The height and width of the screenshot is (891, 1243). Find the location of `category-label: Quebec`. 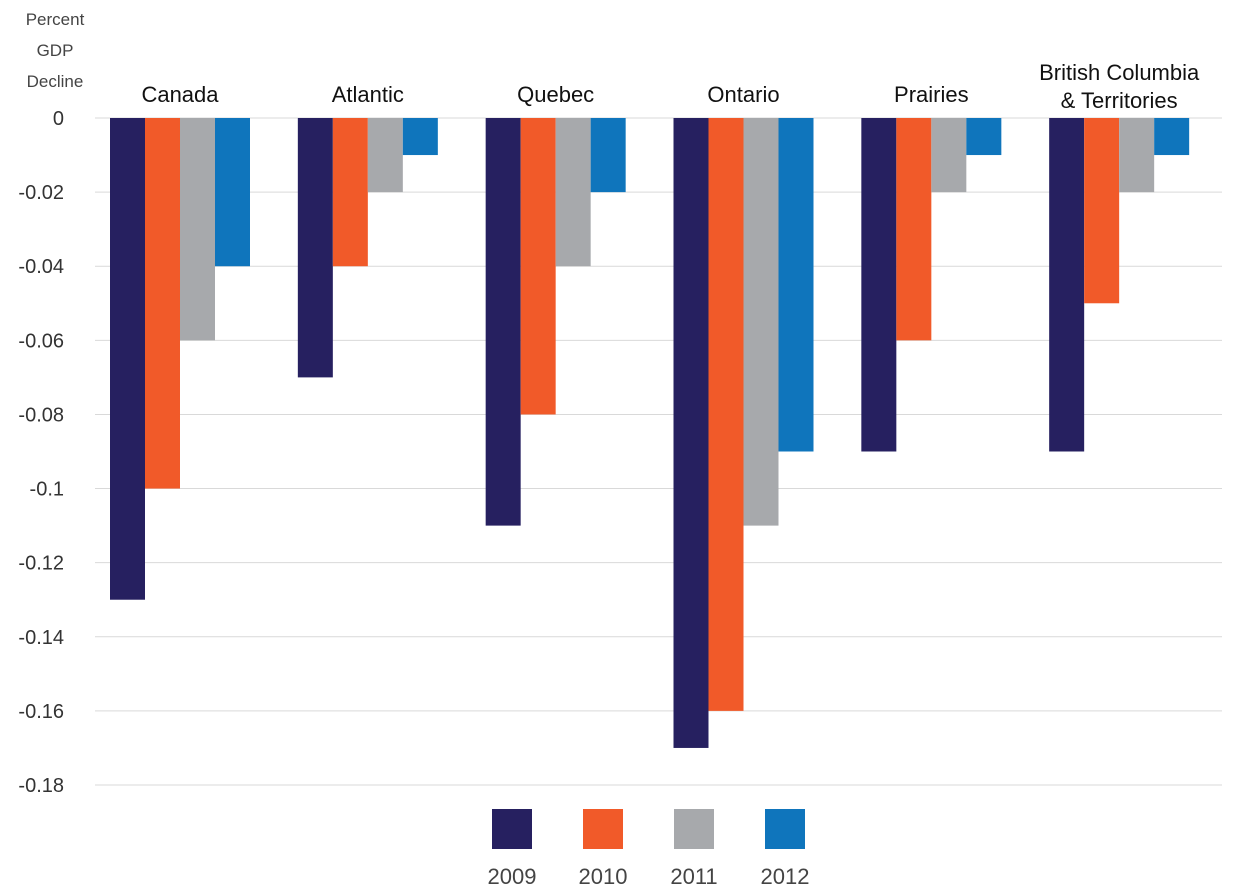

category-label: Quebec is located at coordinates (555, 94).